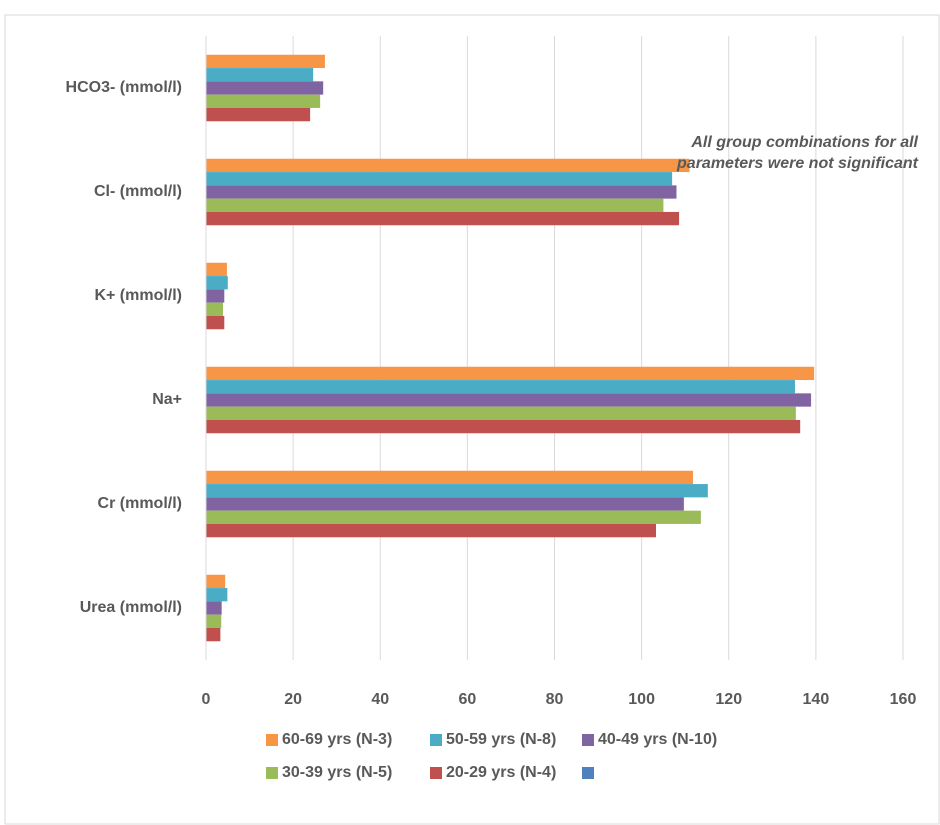 Image resolution: width=940 pixels, height=825 pixels. What do you see at coordinates (555, 699) in the screenshot?
I see `x-tick-label: 80` at bounding box center [555, 699].